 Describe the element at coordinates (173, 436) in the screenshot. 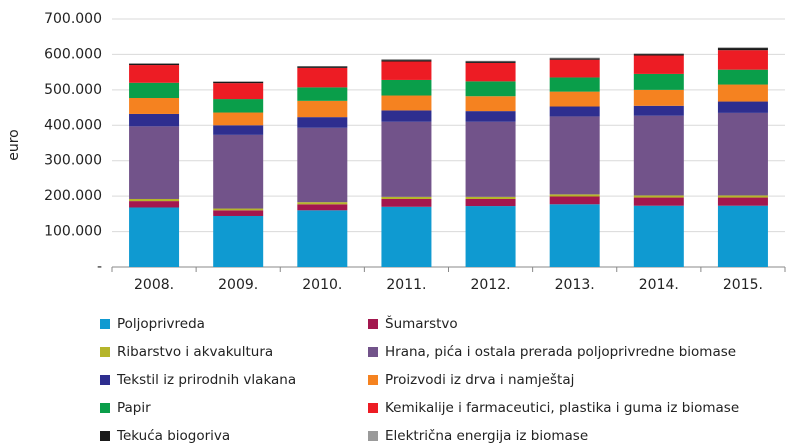

I see `legend-label: Tekuća biogoriva` at that location.